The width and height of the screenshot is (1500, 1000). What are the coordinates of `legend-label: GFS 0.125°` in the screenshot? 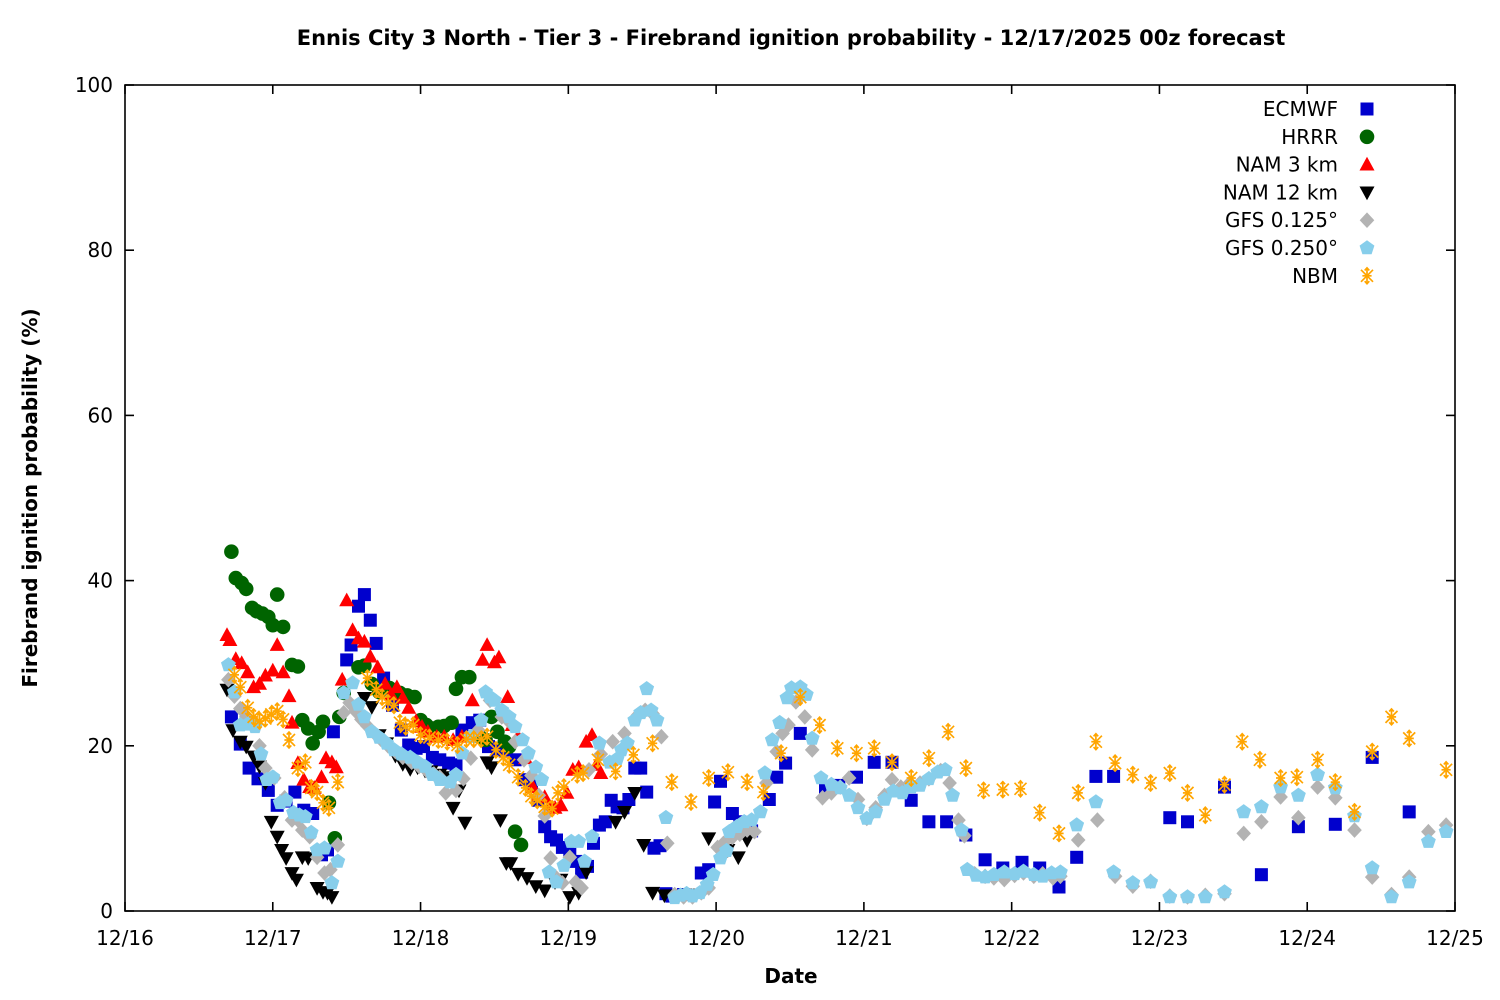 It's located at (1281, 220).